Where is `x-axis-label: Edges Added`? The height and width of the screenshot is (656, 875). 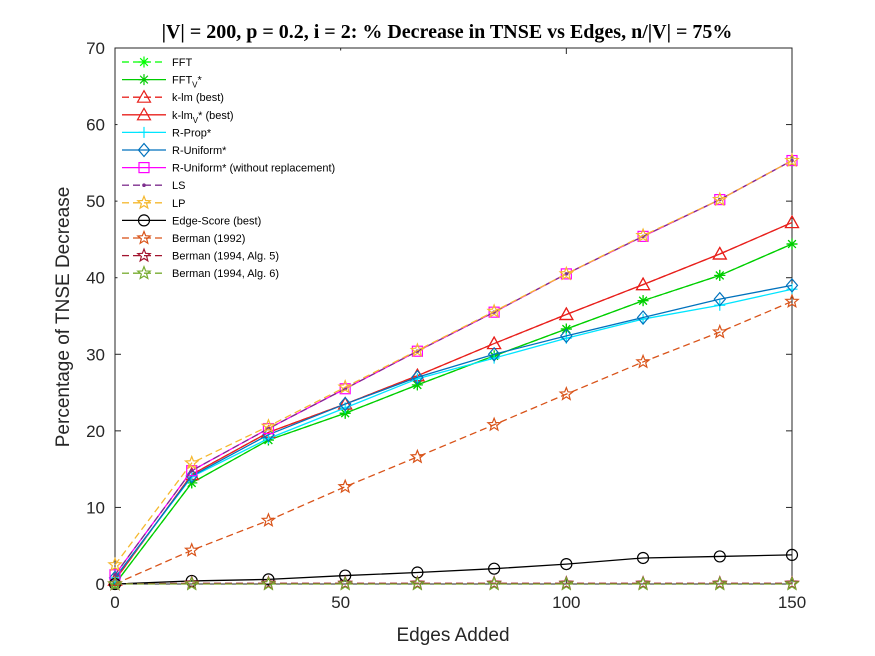
x-axis-label: Edges Added is located at coordinates (452, 635).